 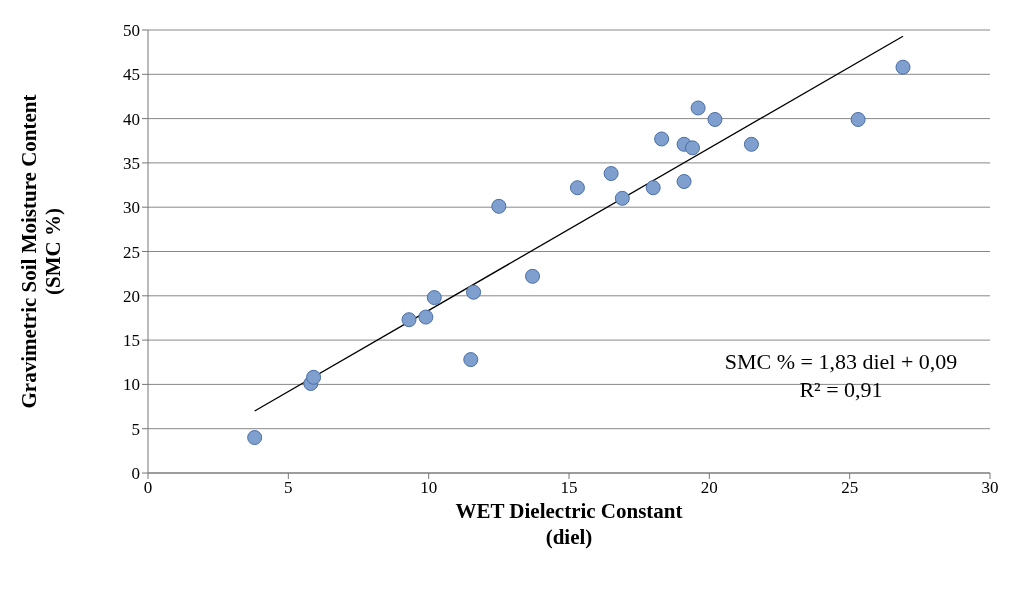 What do you see at coordinates (569, 488) in the screenshot?
I see `x-tick-label: 15` at bounding box center [569, 488].